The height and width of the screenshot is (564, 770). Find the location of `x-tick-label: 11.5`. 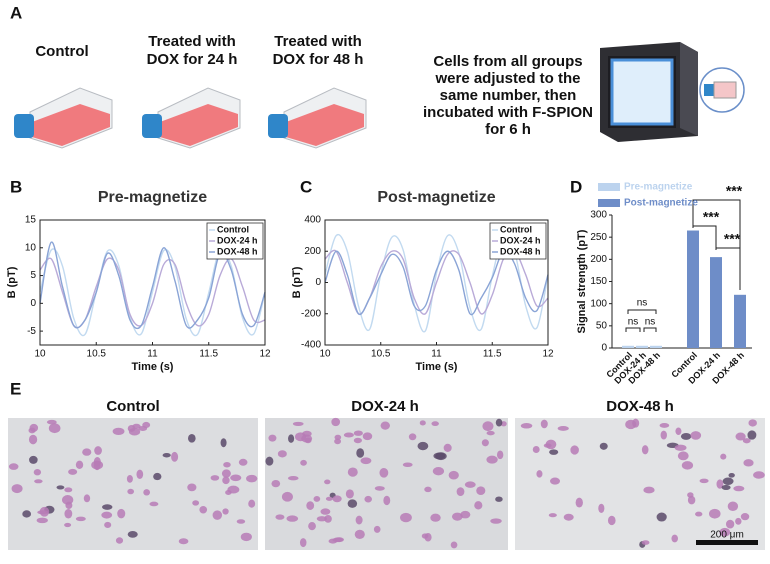

x-tick-label: 11.5 is located at coordinates (208, 354).